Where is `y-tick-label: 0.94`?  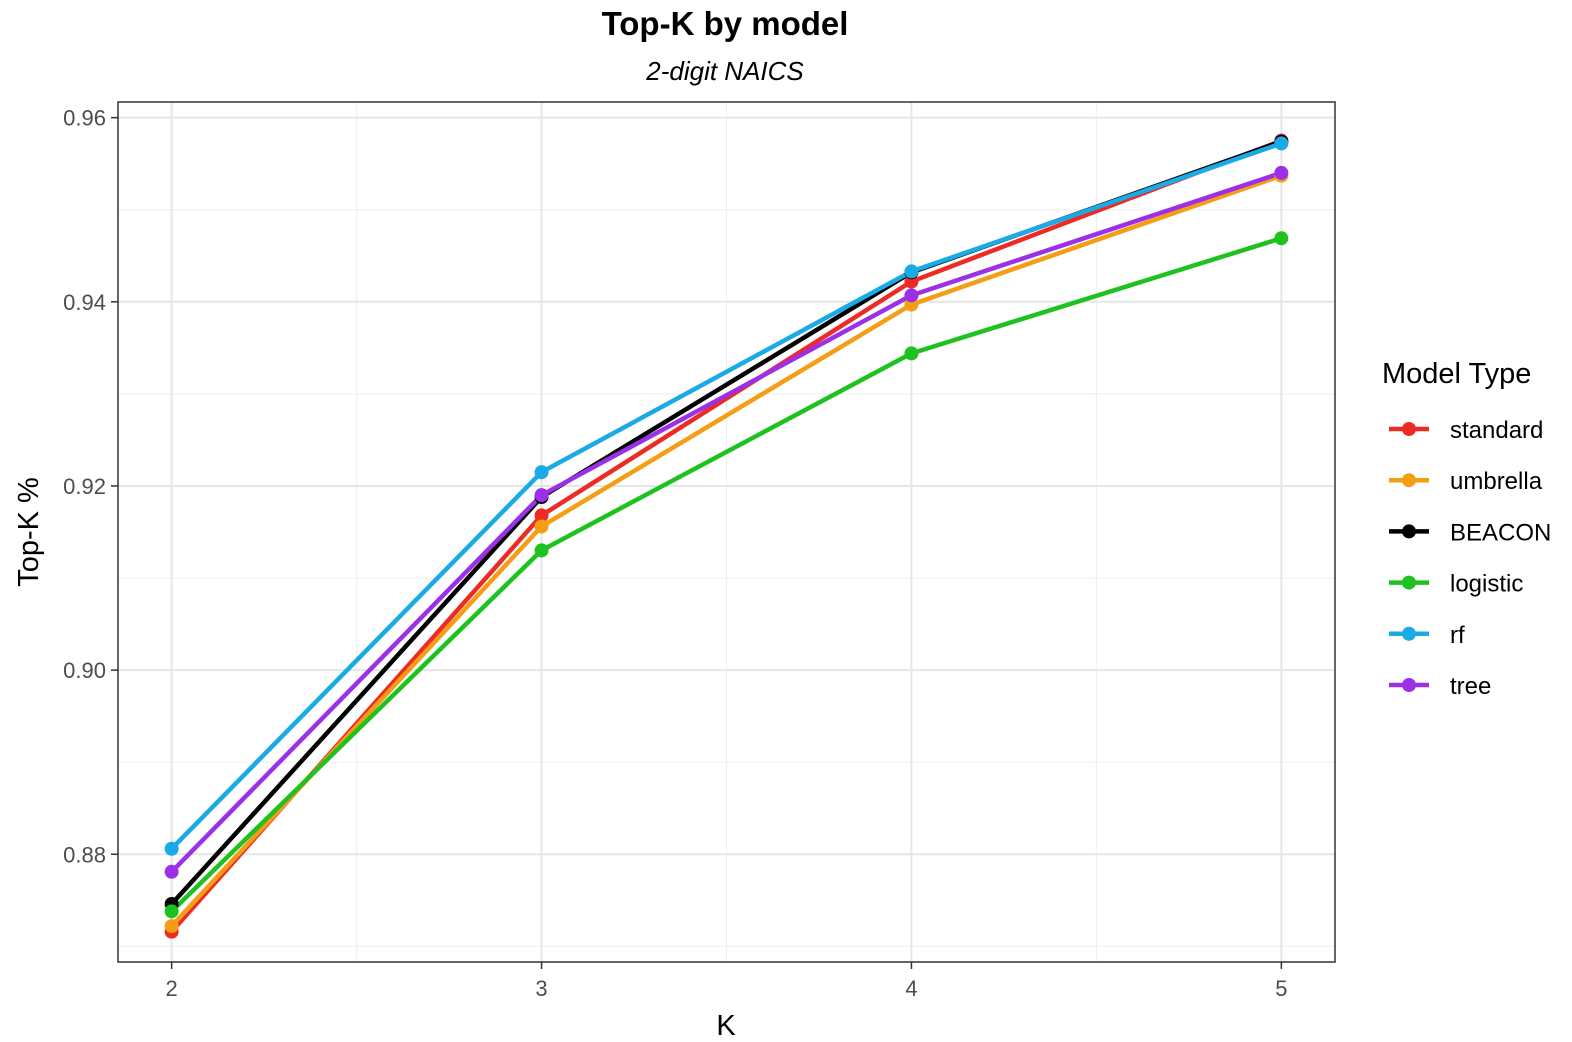 y-tick-label: 0.94 is located at coordinates (84, 302).